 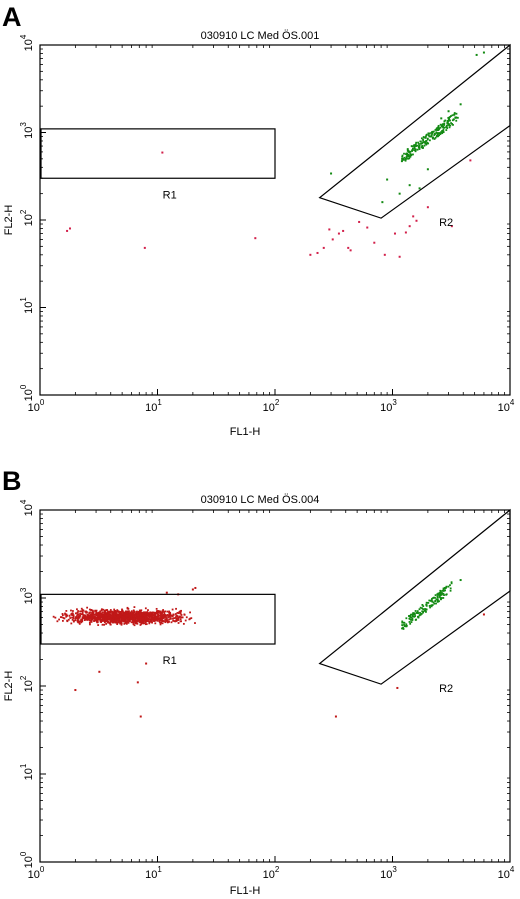 What do you see at coordinates (170, 661) in the screenshot?
I see `panel-b-region-label: R1` at bounding box center [170, 661].